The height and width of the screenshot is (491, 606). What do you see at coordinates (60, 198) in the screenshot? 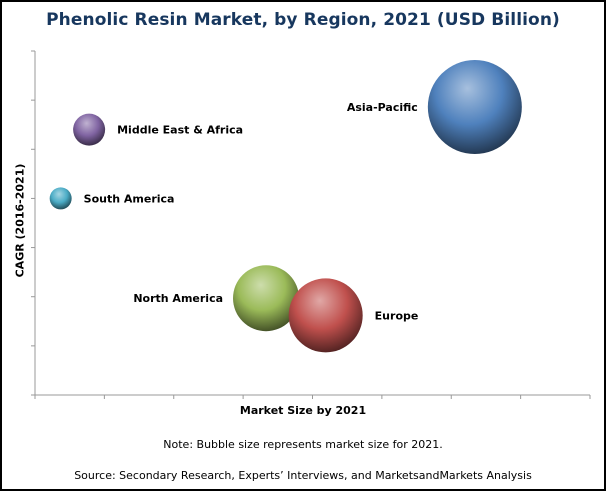
I see `bubble-south-america` at bounding box center [60, 198].